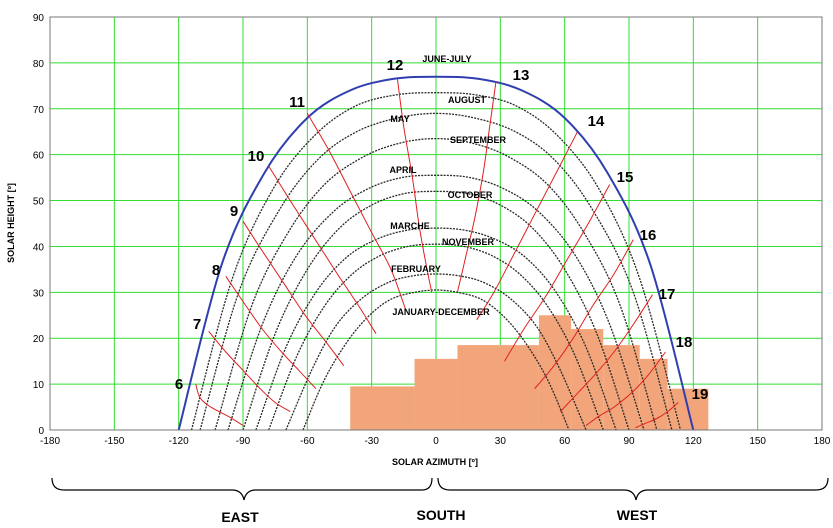 This screenshot has width=833, height=528. Describe the element at coordinates (39, 247) in the screenshot. I see `y-tick-label: 40` at that location.